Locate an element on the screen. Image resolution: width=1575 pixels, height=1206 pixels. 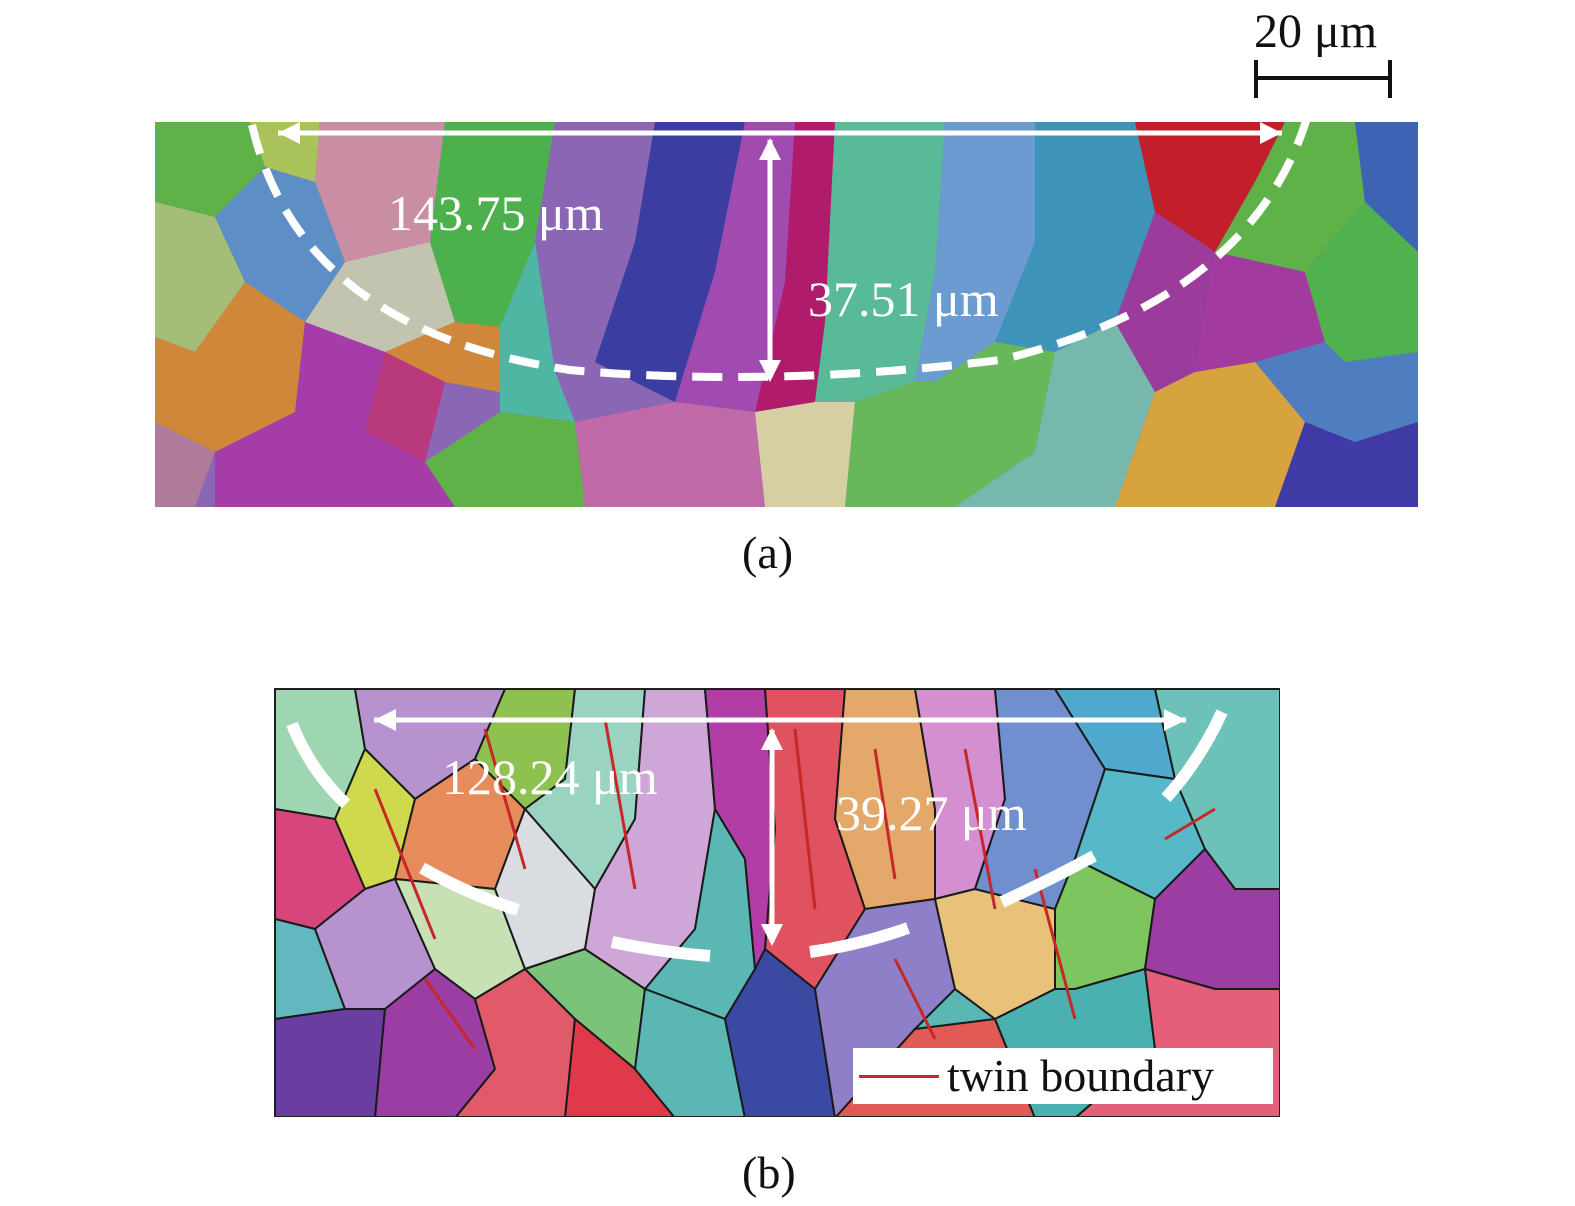
legend: twin boundary is located at coordinates (1063, 1076).